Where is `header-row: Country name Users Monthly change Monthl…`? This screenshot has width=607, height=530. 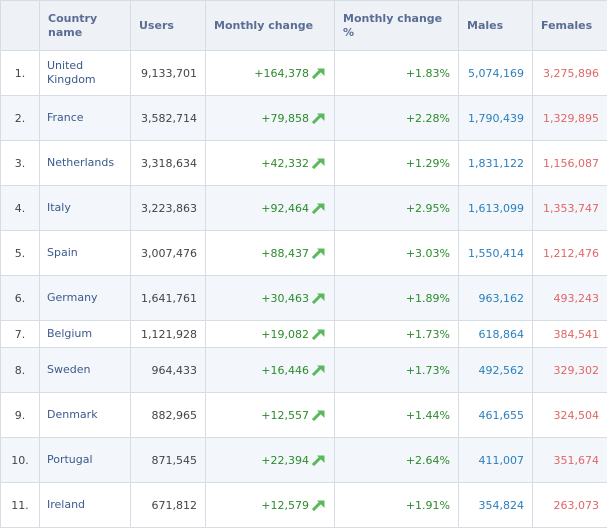 header-row: Country name Users Monthly change Monthl… is located at coordinates (303, 25).